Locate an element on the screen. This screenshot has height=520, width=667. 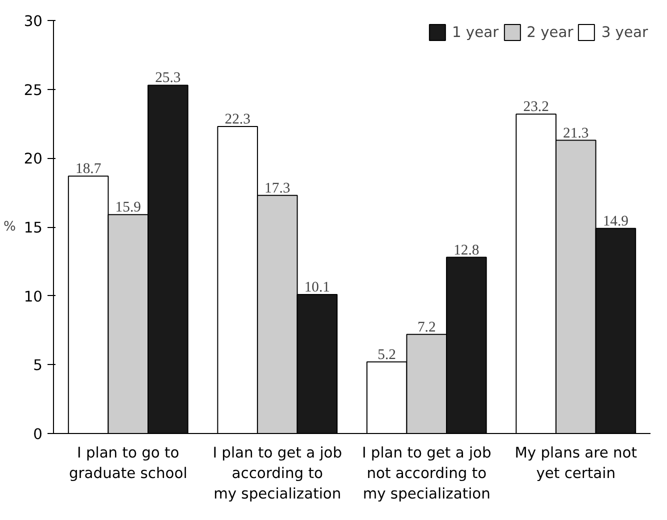
x-tick-label: My plans are not yet certain is located at coordinates (576, 463).